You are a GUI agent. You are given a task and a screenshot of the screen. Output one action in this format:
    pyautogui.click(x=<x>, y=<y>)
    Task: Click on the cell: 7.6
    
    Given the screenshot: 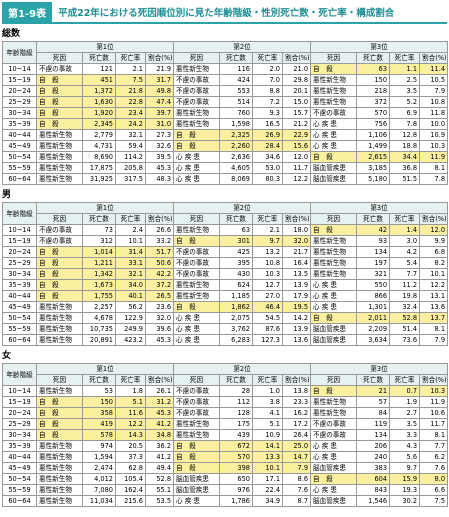 What is the action you would take?
    pyautogui.click(x=297, y=490)
    